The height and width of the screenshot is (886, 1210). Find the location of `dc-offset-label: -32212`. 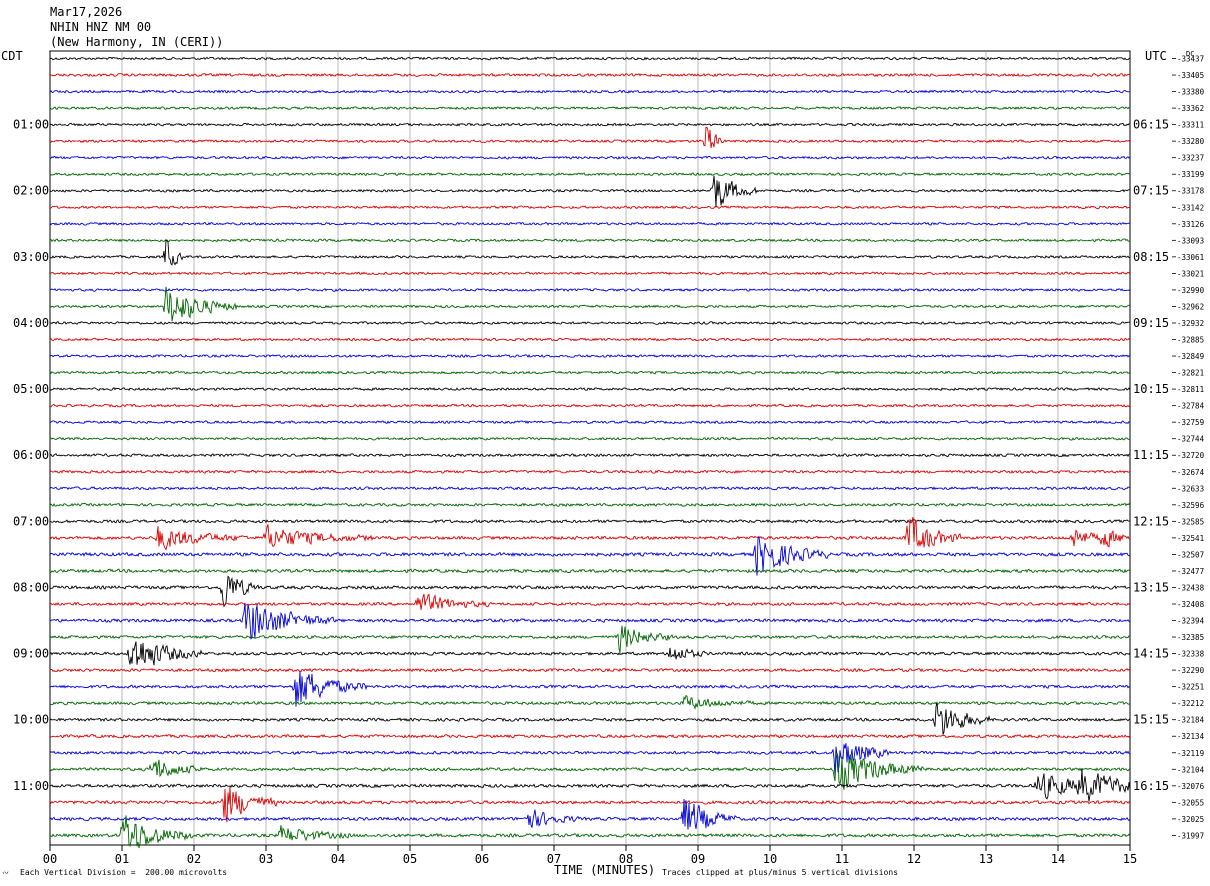

dc-offset-label: -32212 is located at coordinates (1190, 703).